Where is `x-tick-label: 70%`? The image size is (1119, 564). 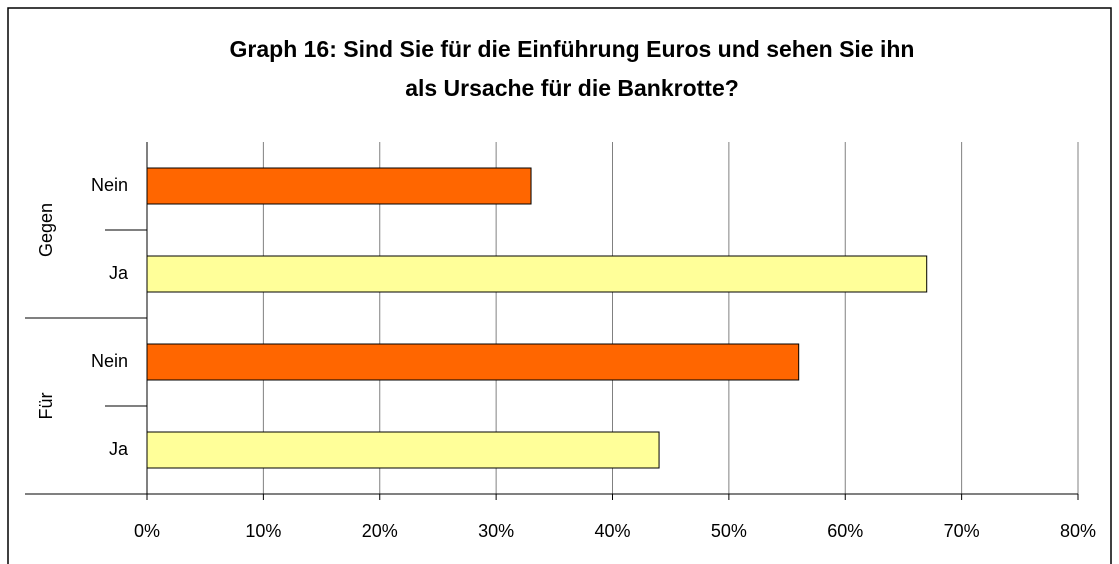 x-tick-label: 70% is located at coordinates (962, 531).